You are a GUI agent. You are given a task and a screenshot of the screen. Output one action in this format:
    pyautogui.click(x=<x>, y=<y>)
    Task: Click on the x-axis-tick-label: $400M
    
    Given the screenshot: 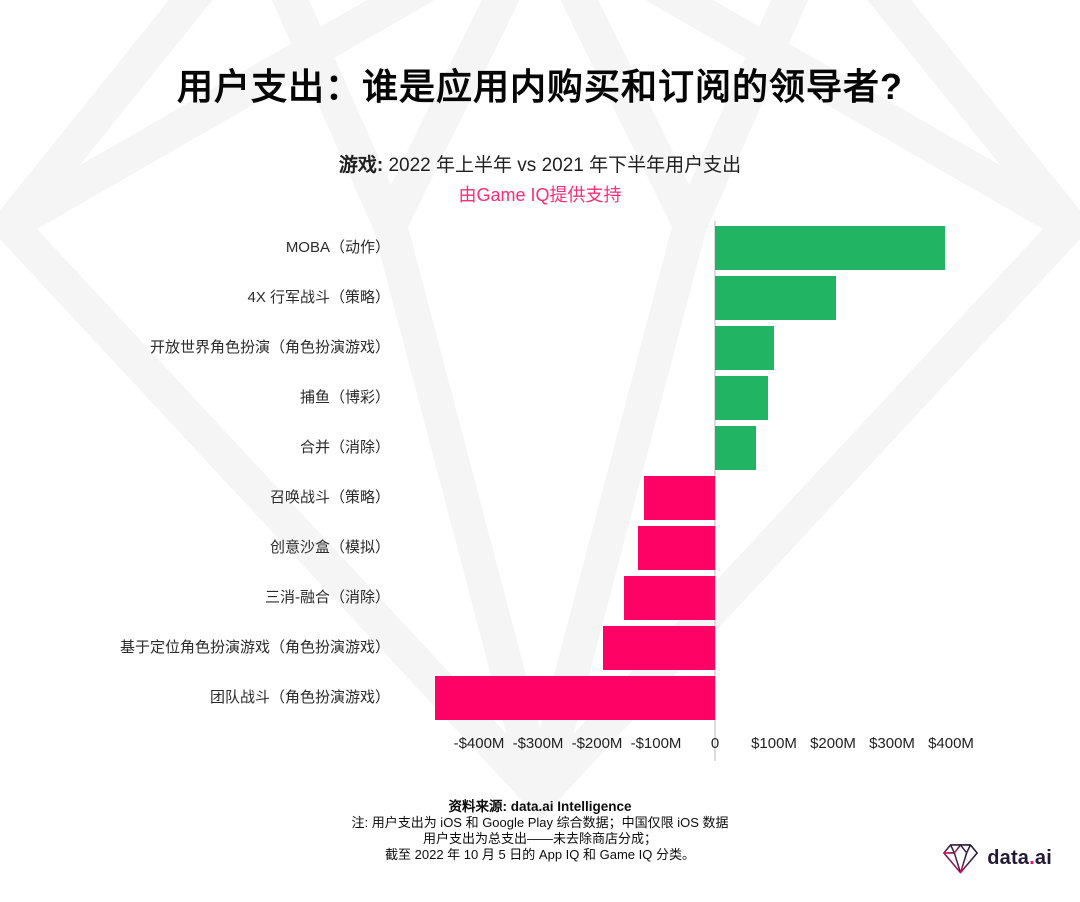 What is the action you would take?
    pyautogui.click(x=951, y=743)
    